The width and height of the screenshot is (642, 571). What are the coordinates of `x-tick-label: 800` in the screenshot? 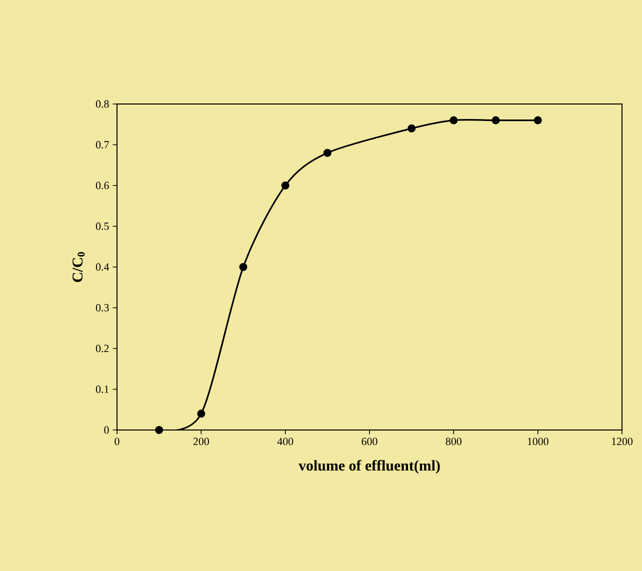 It's located at (454, 442).